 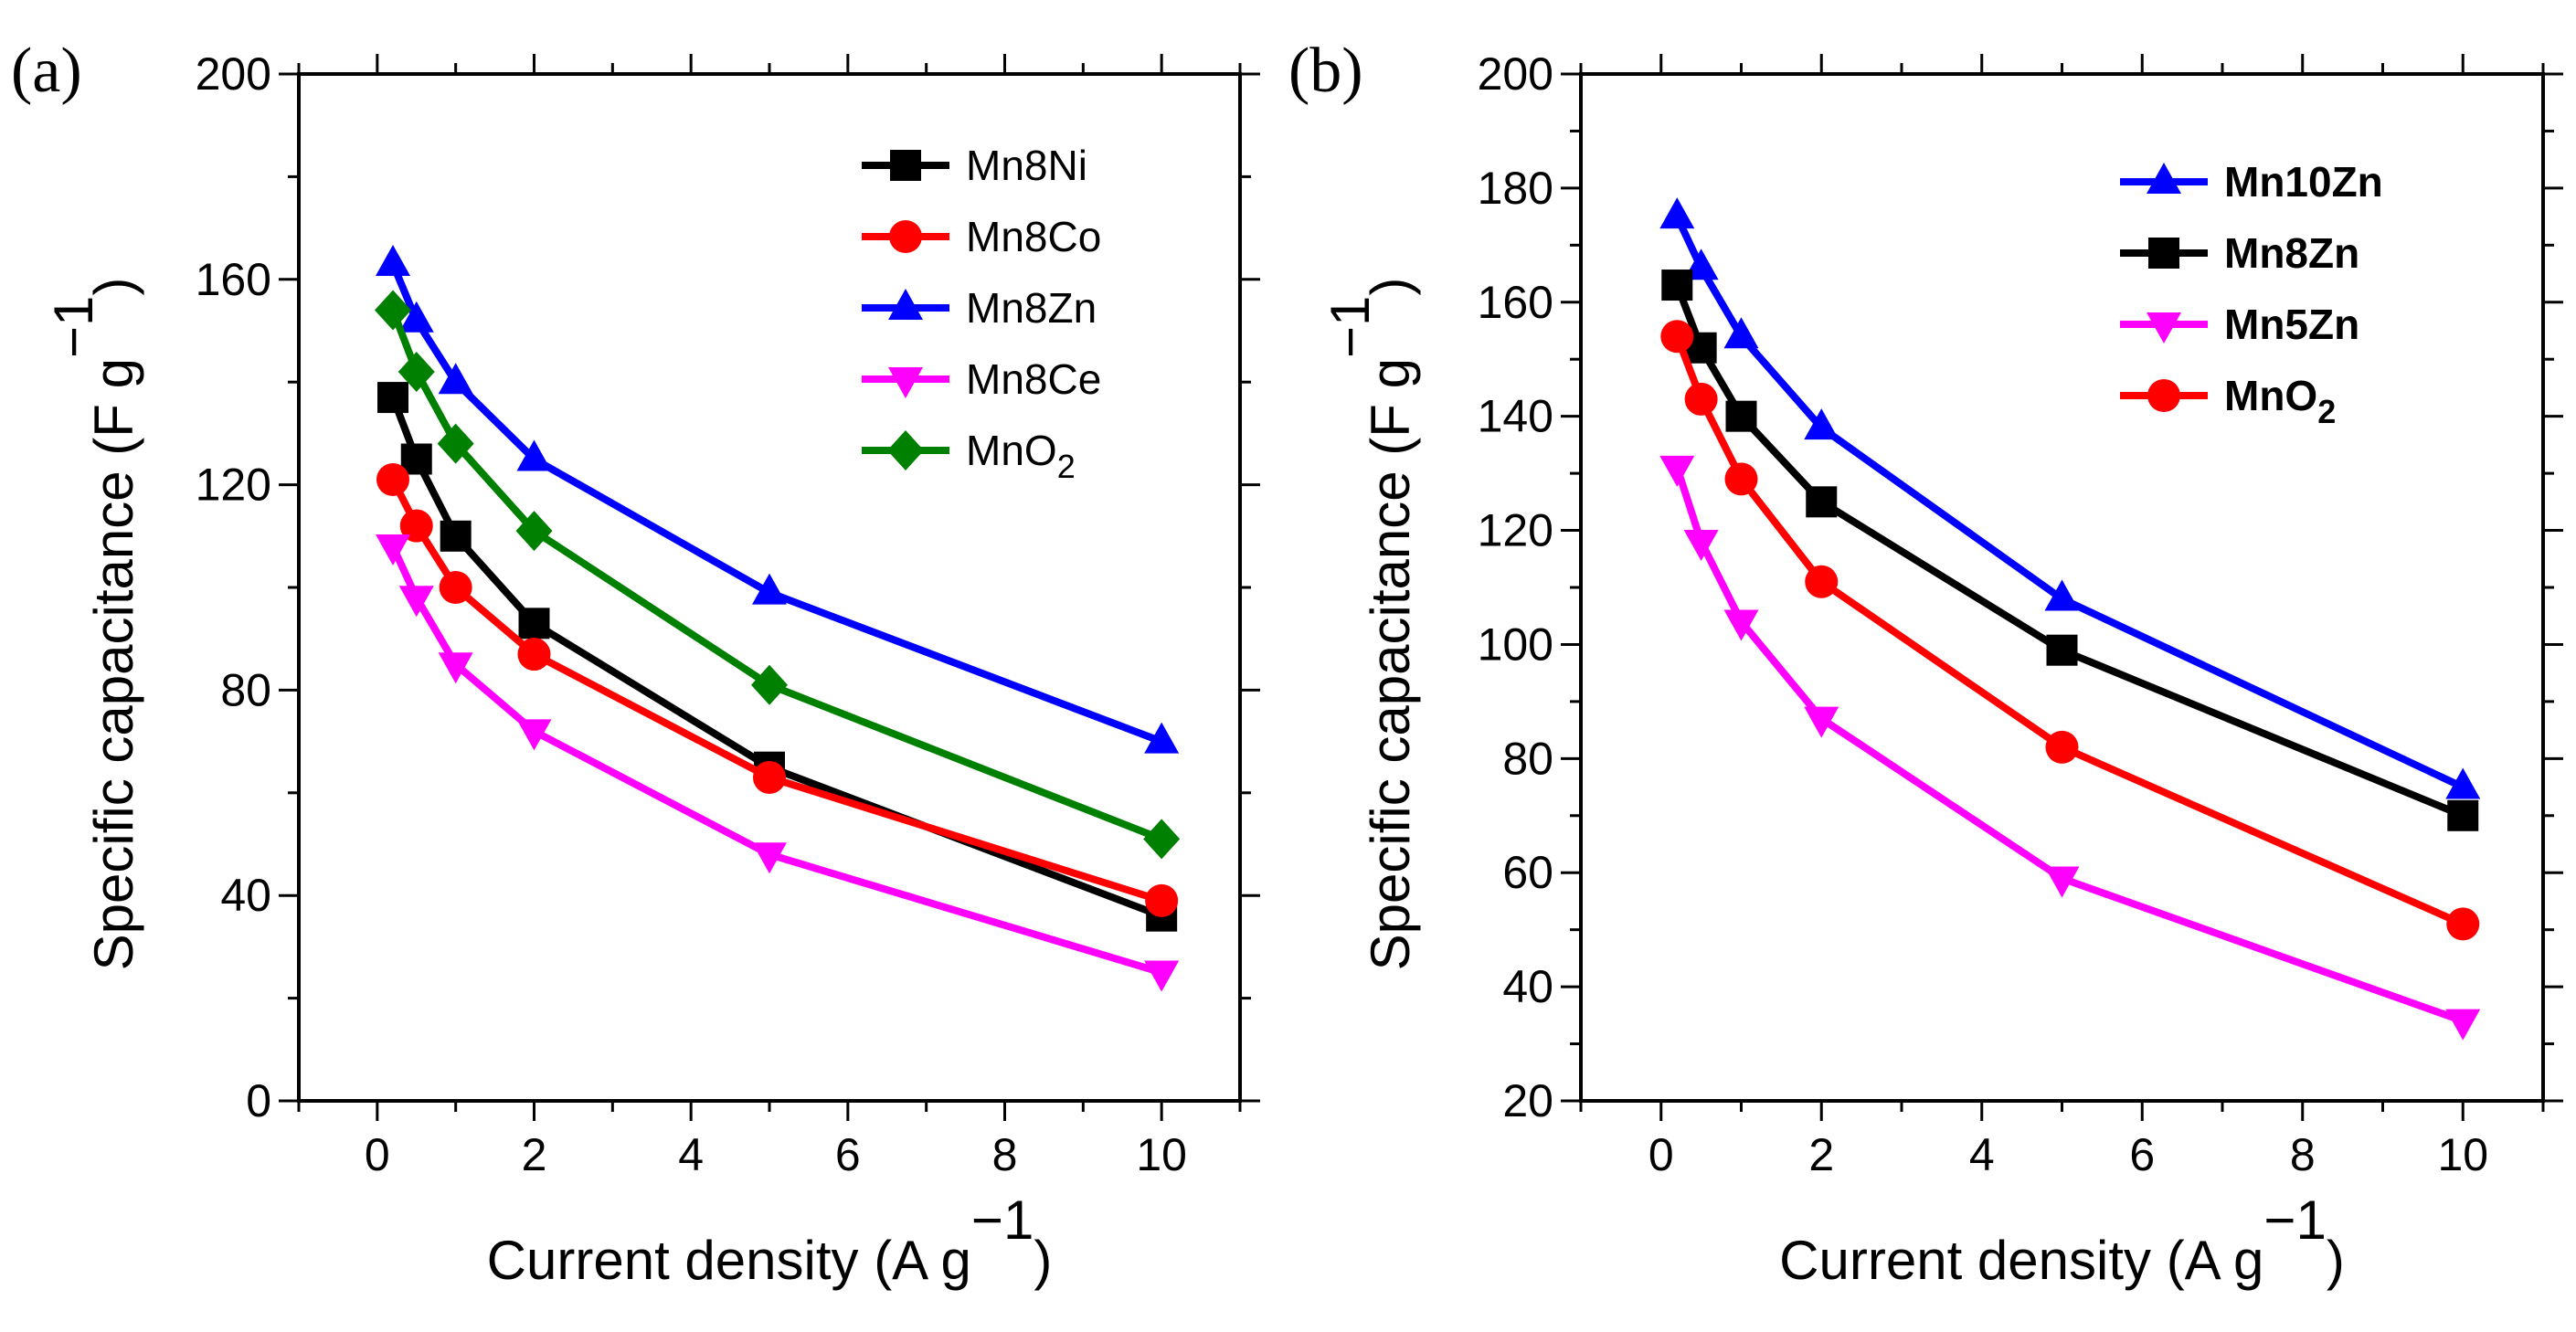 What do you see at coordinates (2303, 182) in the screenshot?
I see `legend-label: Mn10Zn` at bounding box center [2303, 182].